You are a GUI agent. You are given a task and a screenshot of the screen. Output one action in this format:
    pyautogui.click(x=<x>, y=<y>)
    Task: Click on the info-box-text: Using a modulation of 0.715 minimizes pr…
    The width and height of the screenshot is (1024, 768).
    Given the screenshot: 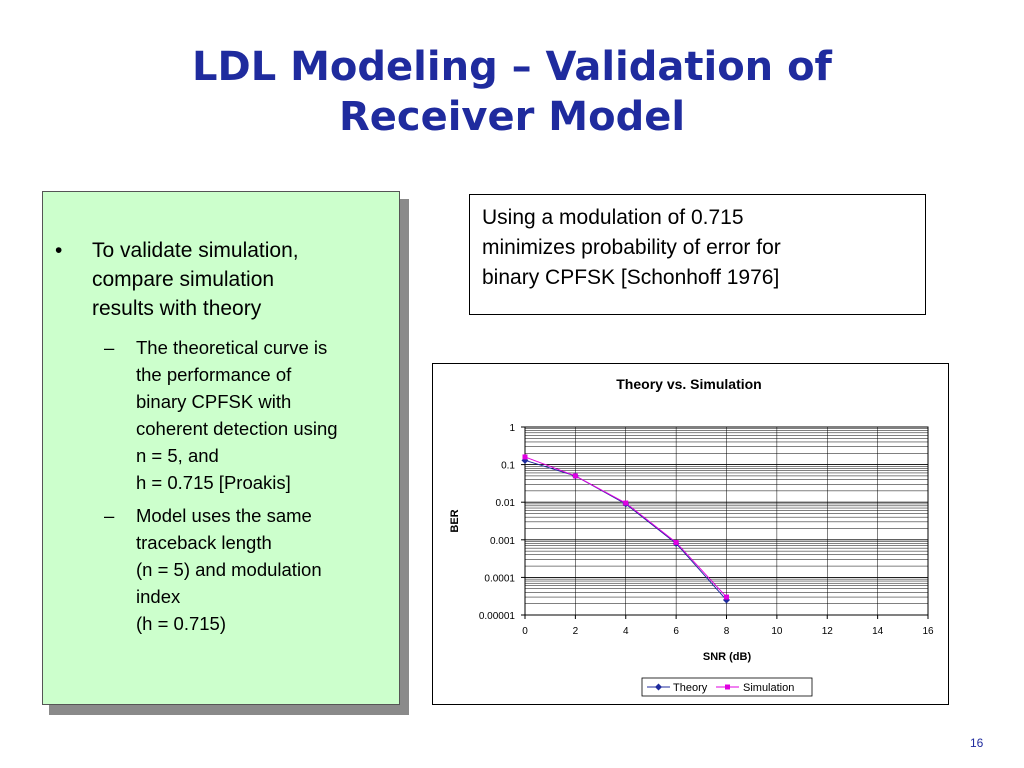 What is the action you would take?
    pyautogui.click(x=702, y=248)
    